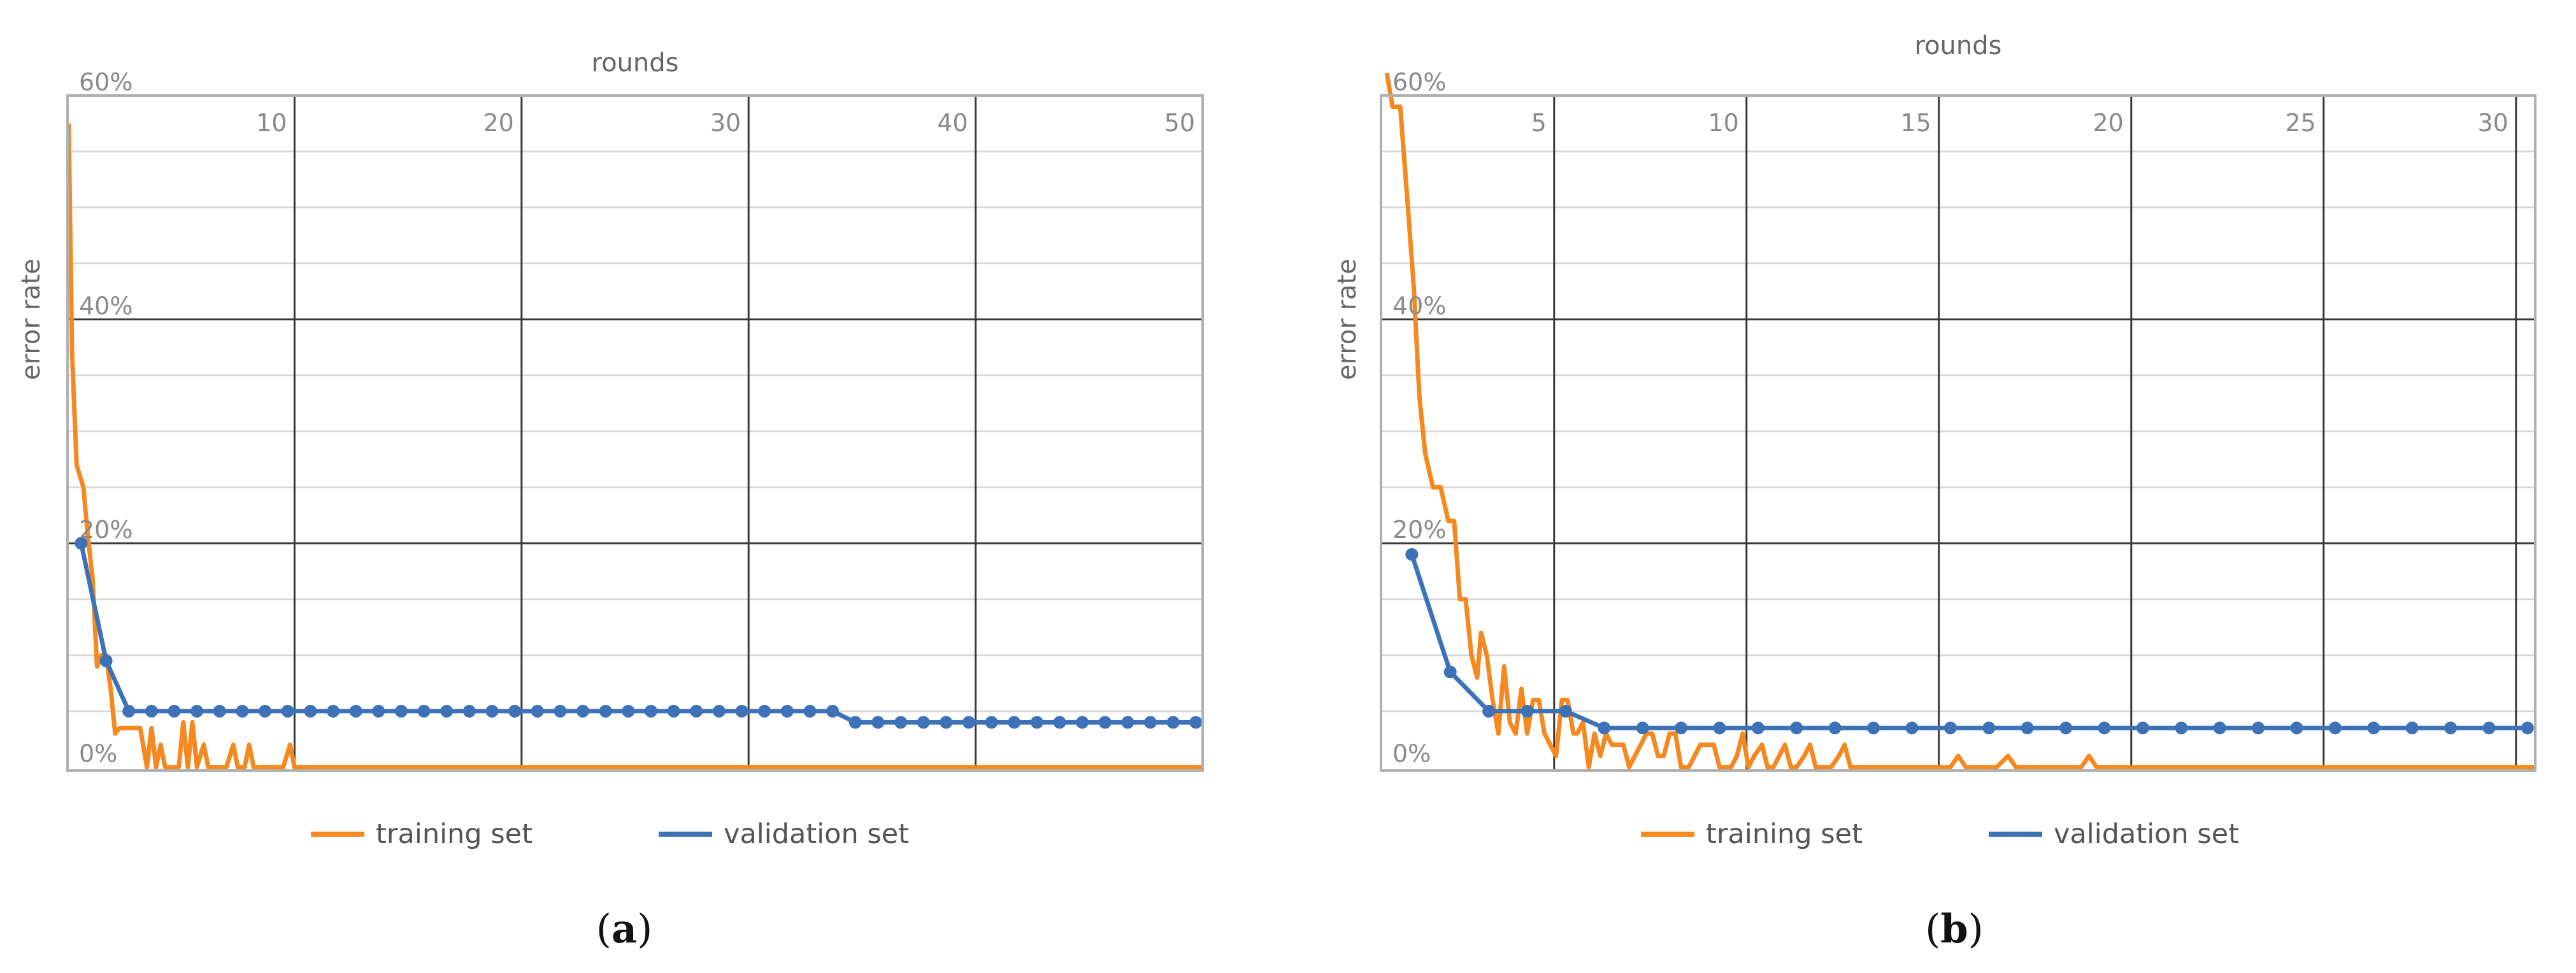 The height and width of the screenshot is (973, 2576). What do you see at coordinates (105, 530) in the screenshot?
I see `y-tick-label: 20%` at bounding box center [105, 530].